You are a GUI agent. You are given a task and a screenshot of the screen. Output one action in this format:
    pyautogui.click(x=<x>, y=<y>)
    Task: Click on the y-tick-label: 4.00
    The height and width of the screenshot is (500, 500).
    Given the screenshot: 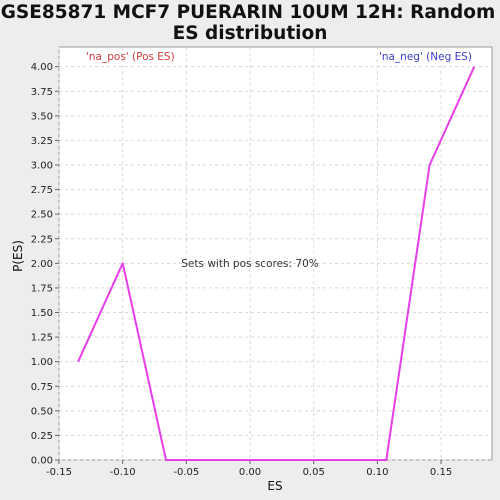 What is the action you would take?
    pyautogui.click(x=42, y=67)
    